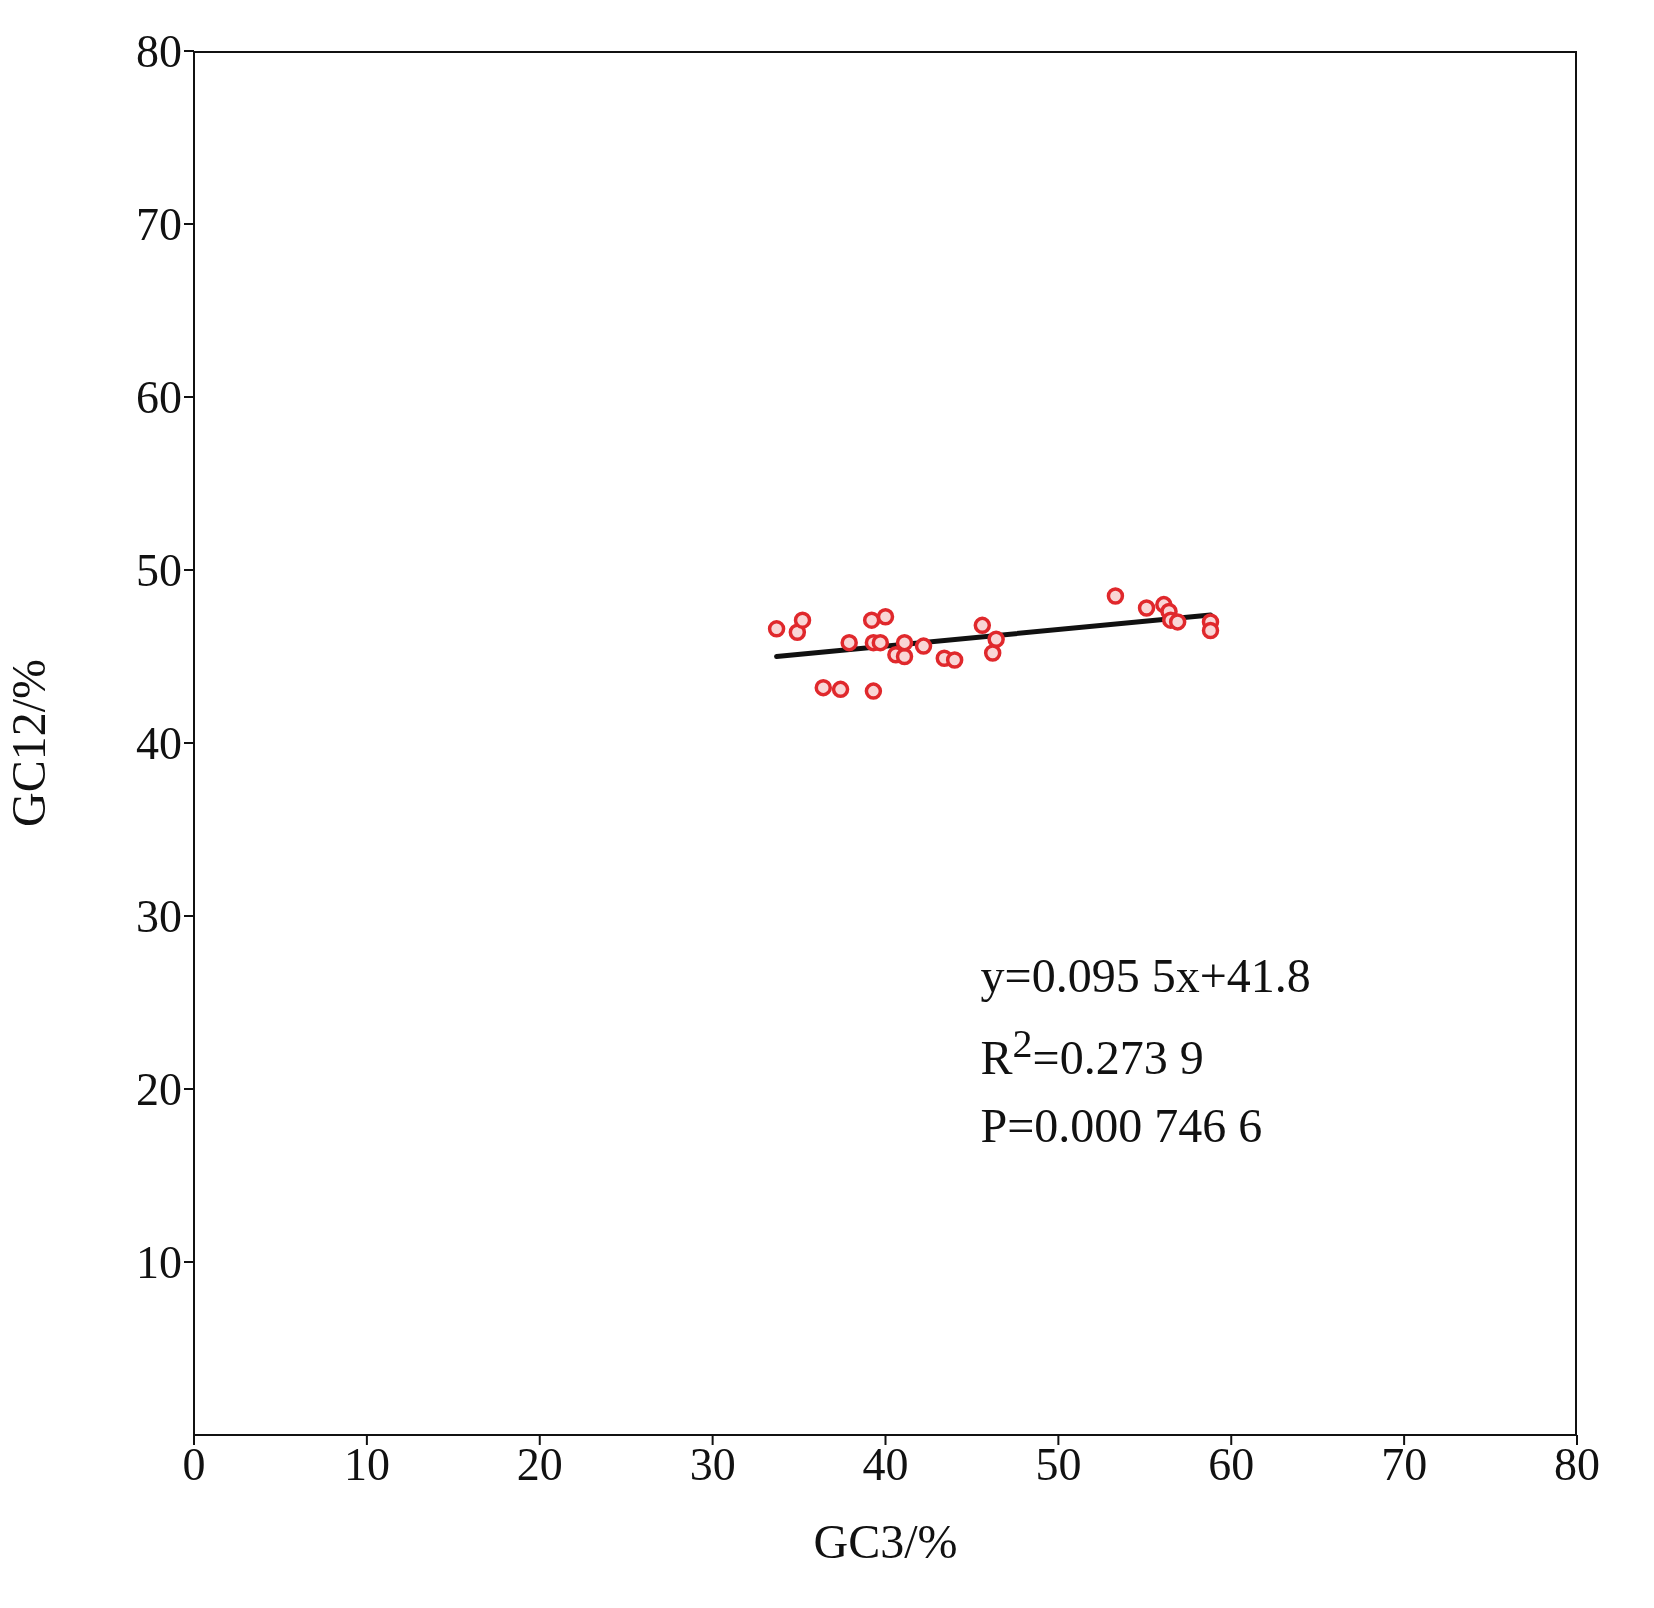  I want to click on annotation: R$^{2}$=0.273 9, so click(1092, 1052).